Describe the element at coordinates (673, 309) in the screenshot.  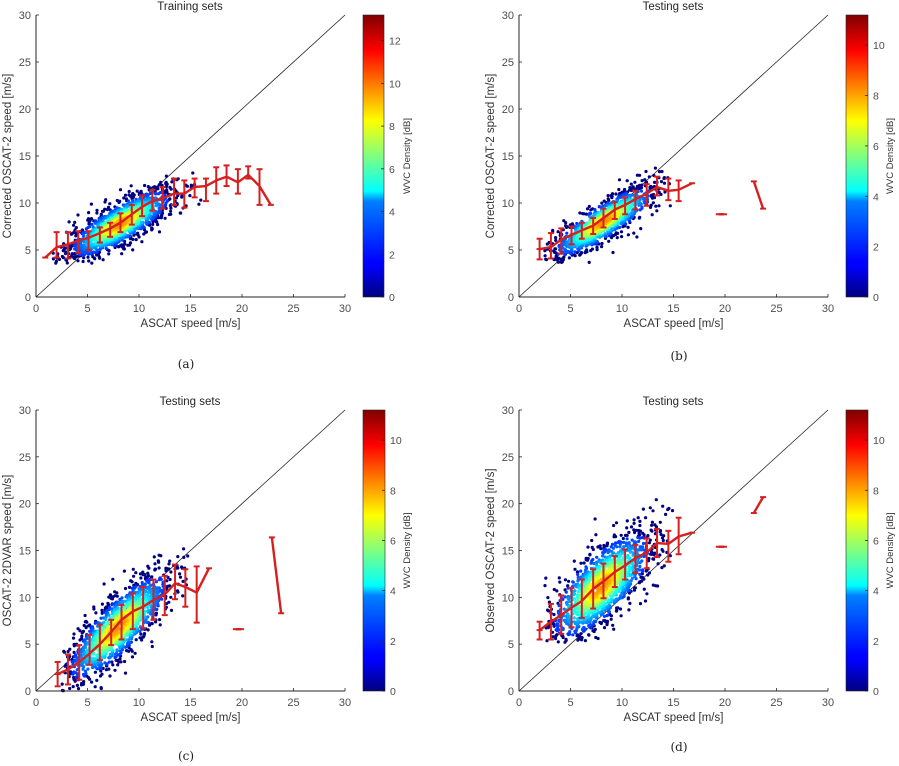
I see `x-tick-label: 15` at that location.